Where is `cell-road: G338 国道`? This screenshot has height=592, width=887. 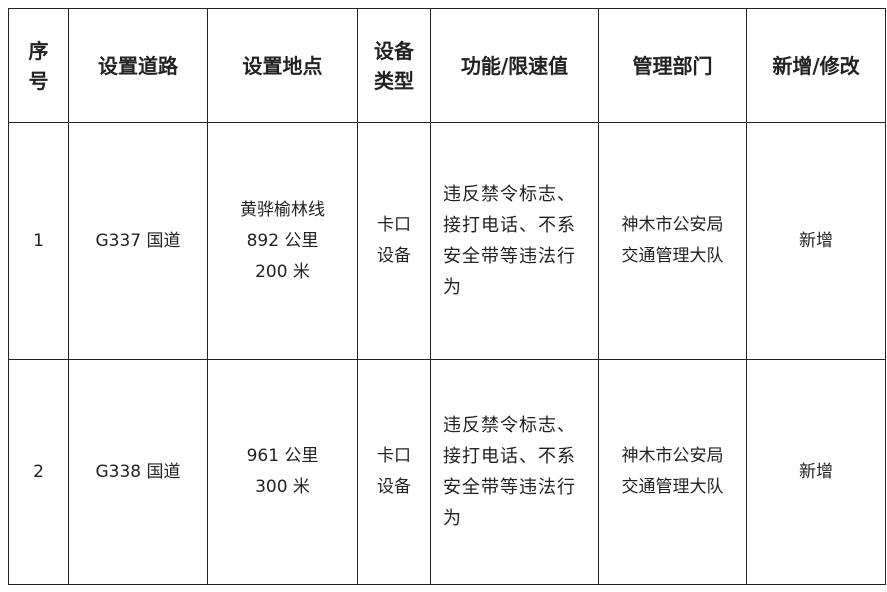
cell-road: G338 国道 is located at coordinates (138, 472).